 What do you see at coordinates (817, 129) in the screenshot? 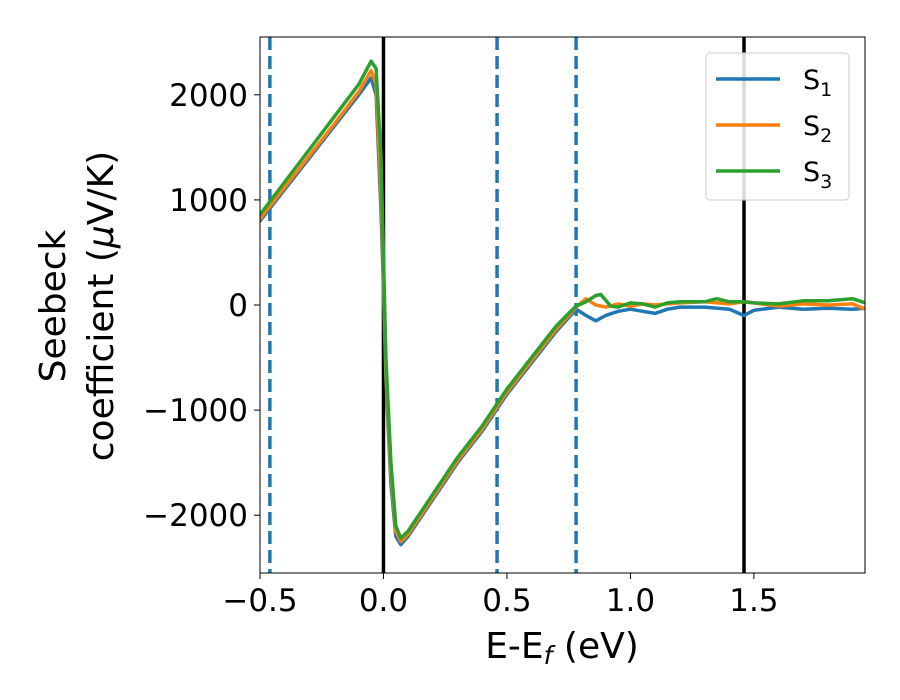
I see `legend-label-s2: S2` at bounding box center [817, 129].